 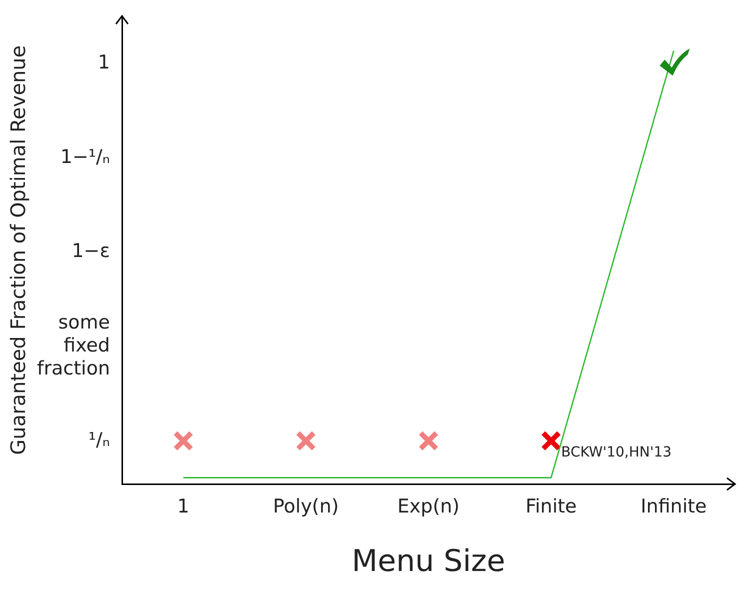 I want to click on text: 1, so click(x=104, y=63).